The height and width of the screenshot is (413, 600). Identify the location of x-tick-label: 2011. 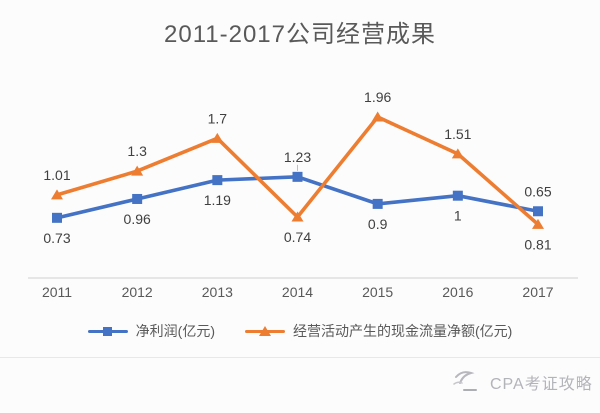
(57, 292).